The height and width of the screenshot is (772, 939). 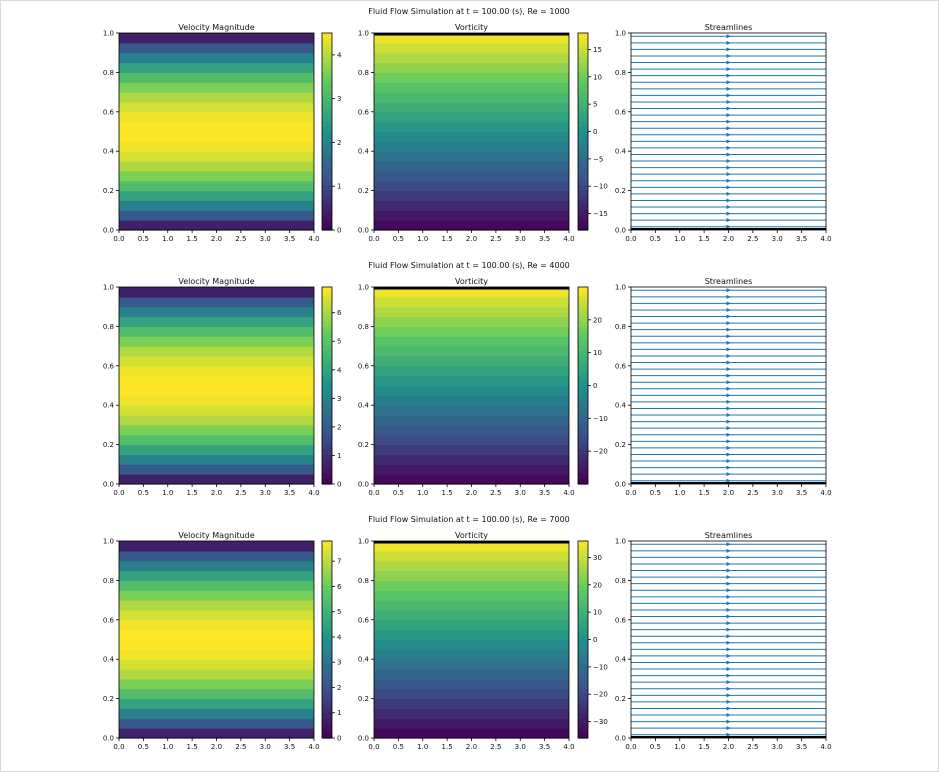 I want to click on colorbar-tick-label: 20, so click(x=597, y=585).